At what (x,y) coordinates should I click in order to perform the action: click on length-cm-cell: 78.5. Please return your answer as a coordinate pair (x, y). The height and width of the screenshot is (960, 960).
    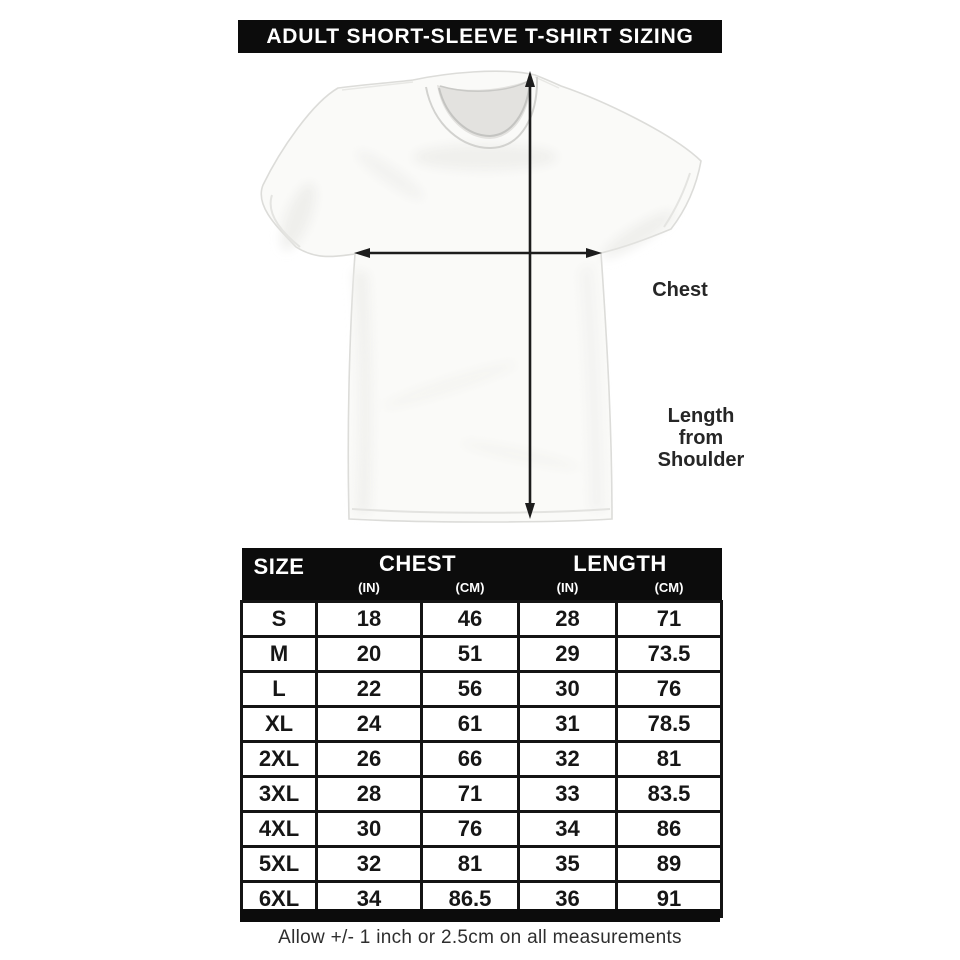
    Looking at the image, I should click on (669, 724).